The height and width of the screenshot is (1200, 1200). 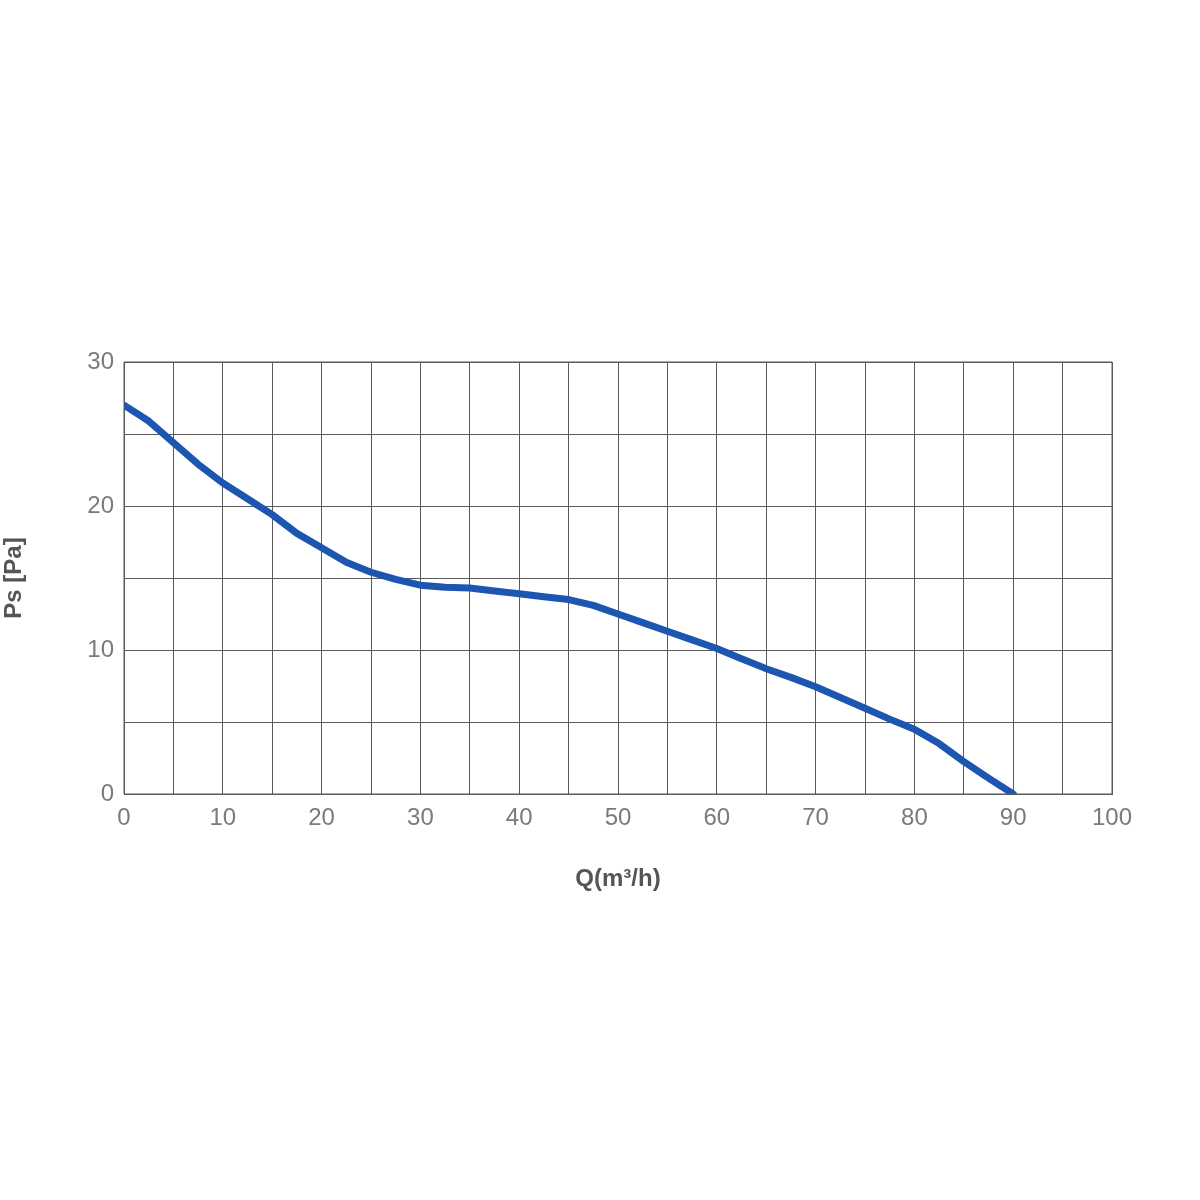 I want to click on y-tick-label: 30, so click(x=100, y=360).